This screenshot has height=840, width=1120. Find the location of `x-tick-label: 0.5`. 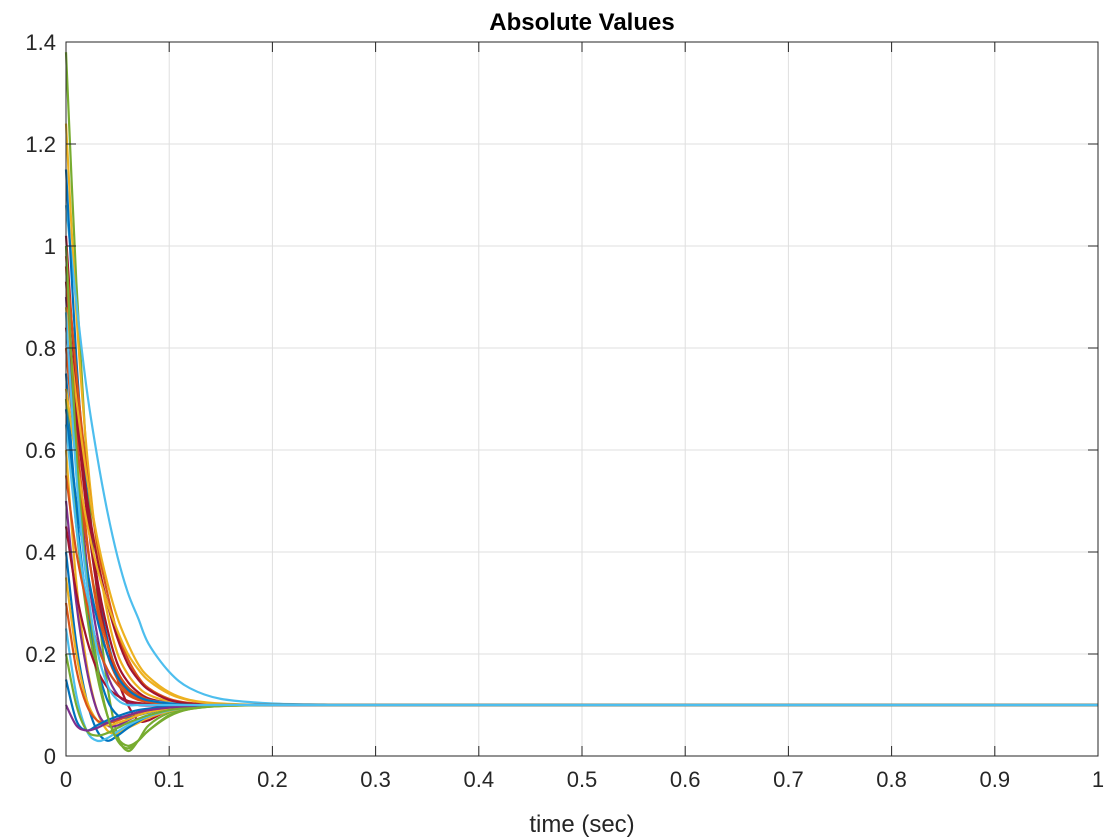

x-tick-label: 0.5 is located at coordinates (582, 779).